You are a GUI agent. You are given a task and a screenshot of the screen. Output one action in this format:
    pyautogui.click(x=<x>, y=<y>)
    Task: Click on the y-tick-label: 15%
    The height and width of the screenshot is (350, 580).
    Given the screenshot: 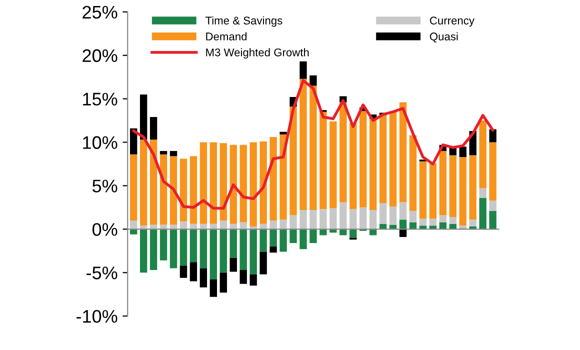 What is the action you would take?
    pyautogui.click(x=100, y=99)
    